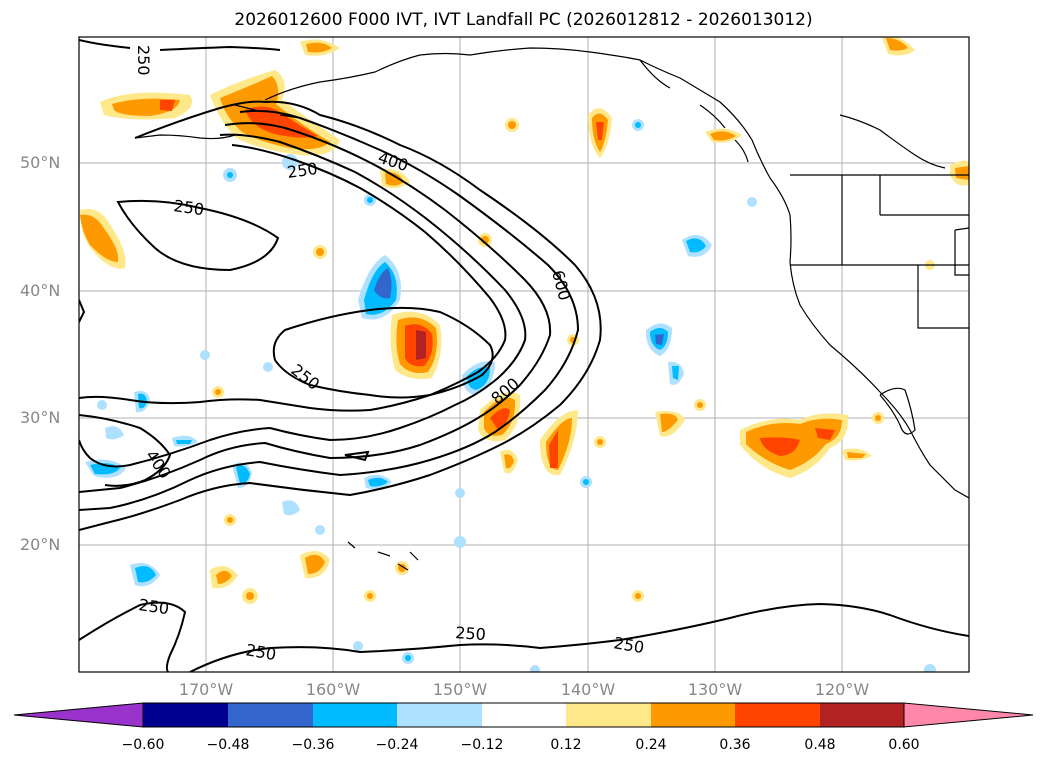 The image size is (1047, 765). What do you see at coordinates (460, 689) in the screenshot?
I see `lon-label: 150°W` at bounding box center [460, 689].